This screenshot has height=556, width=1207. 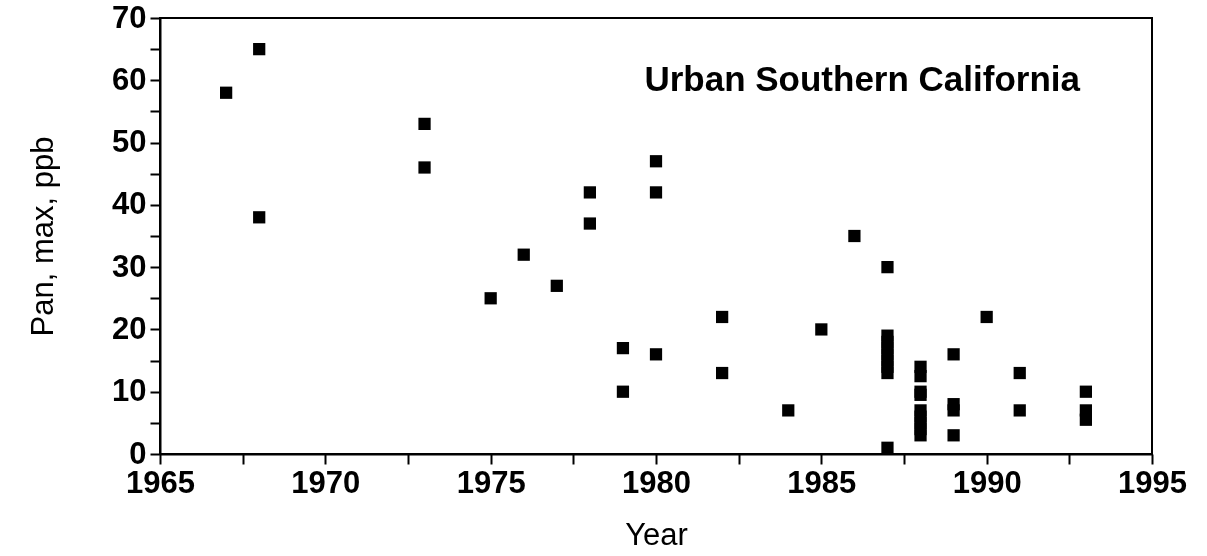 What do you see at coordinates (43, 236) in the screenshot?
I see `y-axis-title: Pan, max, ppb` at bounding box center [43, 236].